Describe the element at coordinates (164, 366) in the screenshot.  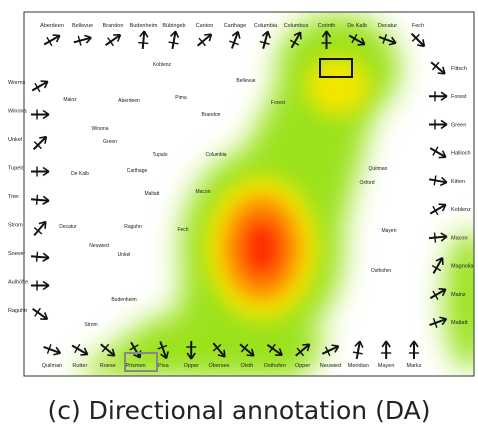
I see `anchor-label-bottom-pisa-4: Pisa` at that location.